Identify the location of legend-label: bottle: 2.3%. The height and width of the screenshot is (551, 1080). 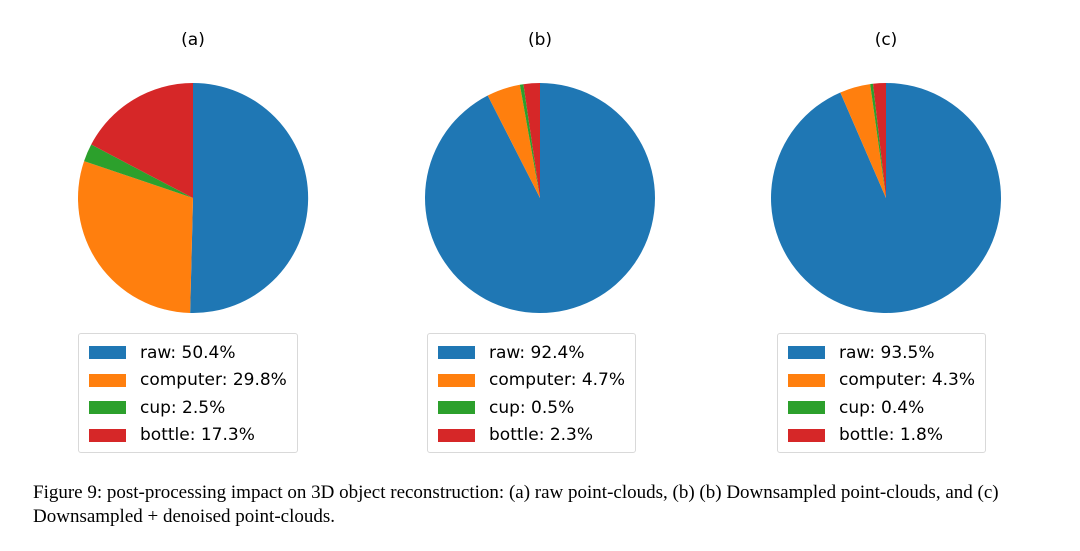
(541, 435).